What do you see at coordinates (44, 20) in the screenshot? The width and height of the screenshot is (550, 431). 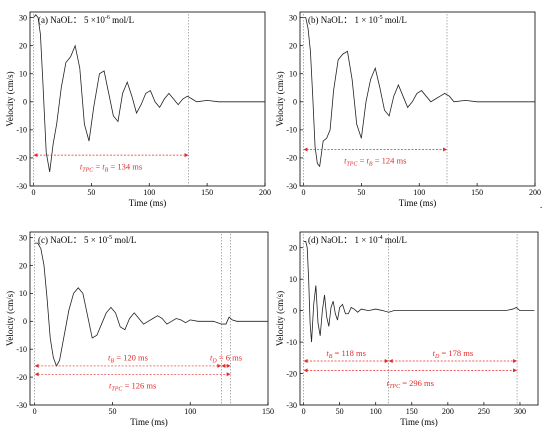 I see `panel-label: (a)` at bounding box center [44, 20].